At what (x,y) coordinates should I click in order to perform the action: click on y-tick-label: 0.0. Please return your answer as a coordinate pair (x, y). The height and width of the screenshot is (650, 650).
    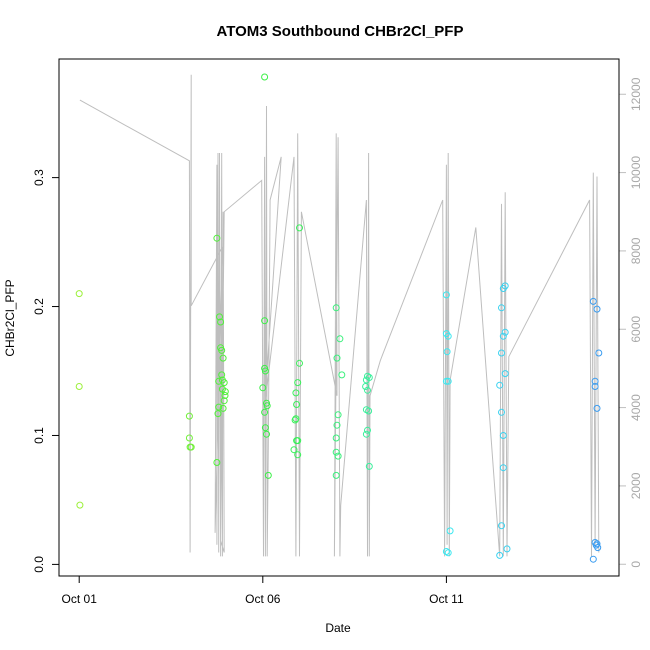
    Looking at the image, I should click on (39, 564).